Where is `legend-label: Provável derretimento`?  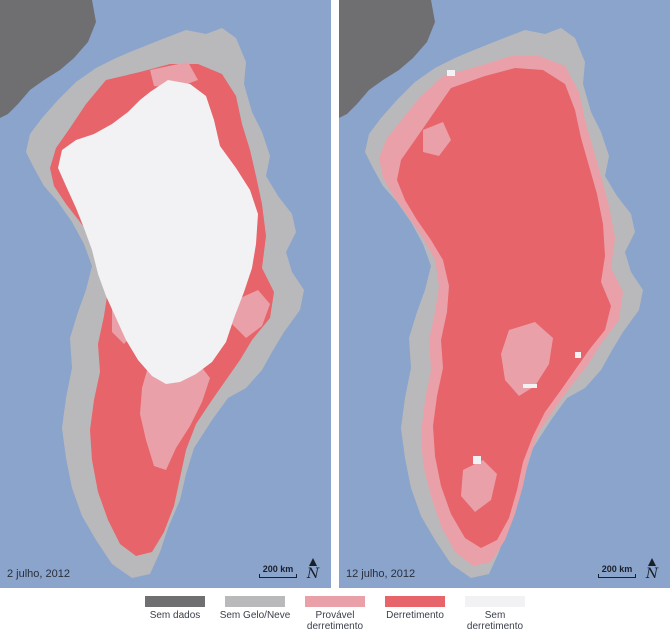 legend-label: Provável derretimento is located at coordinates (335, 621).